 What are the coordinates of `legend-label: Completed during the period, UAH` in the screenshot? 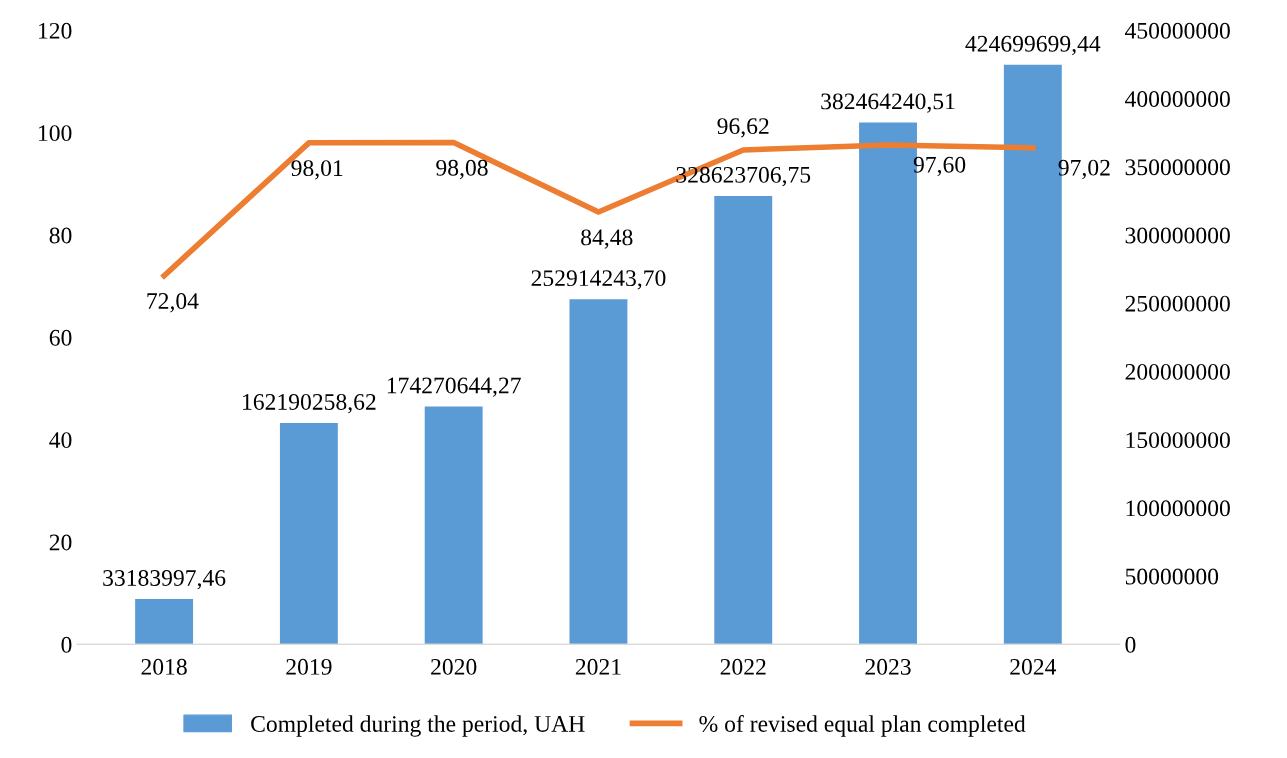 It's located at (418, 726).